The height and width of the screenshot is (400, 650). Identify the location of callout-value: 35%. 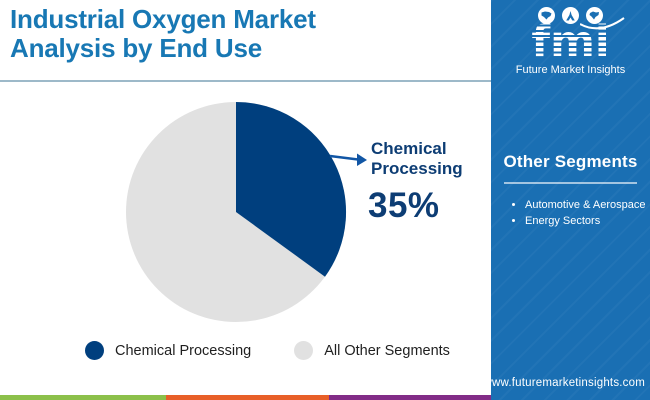
(404, 205).